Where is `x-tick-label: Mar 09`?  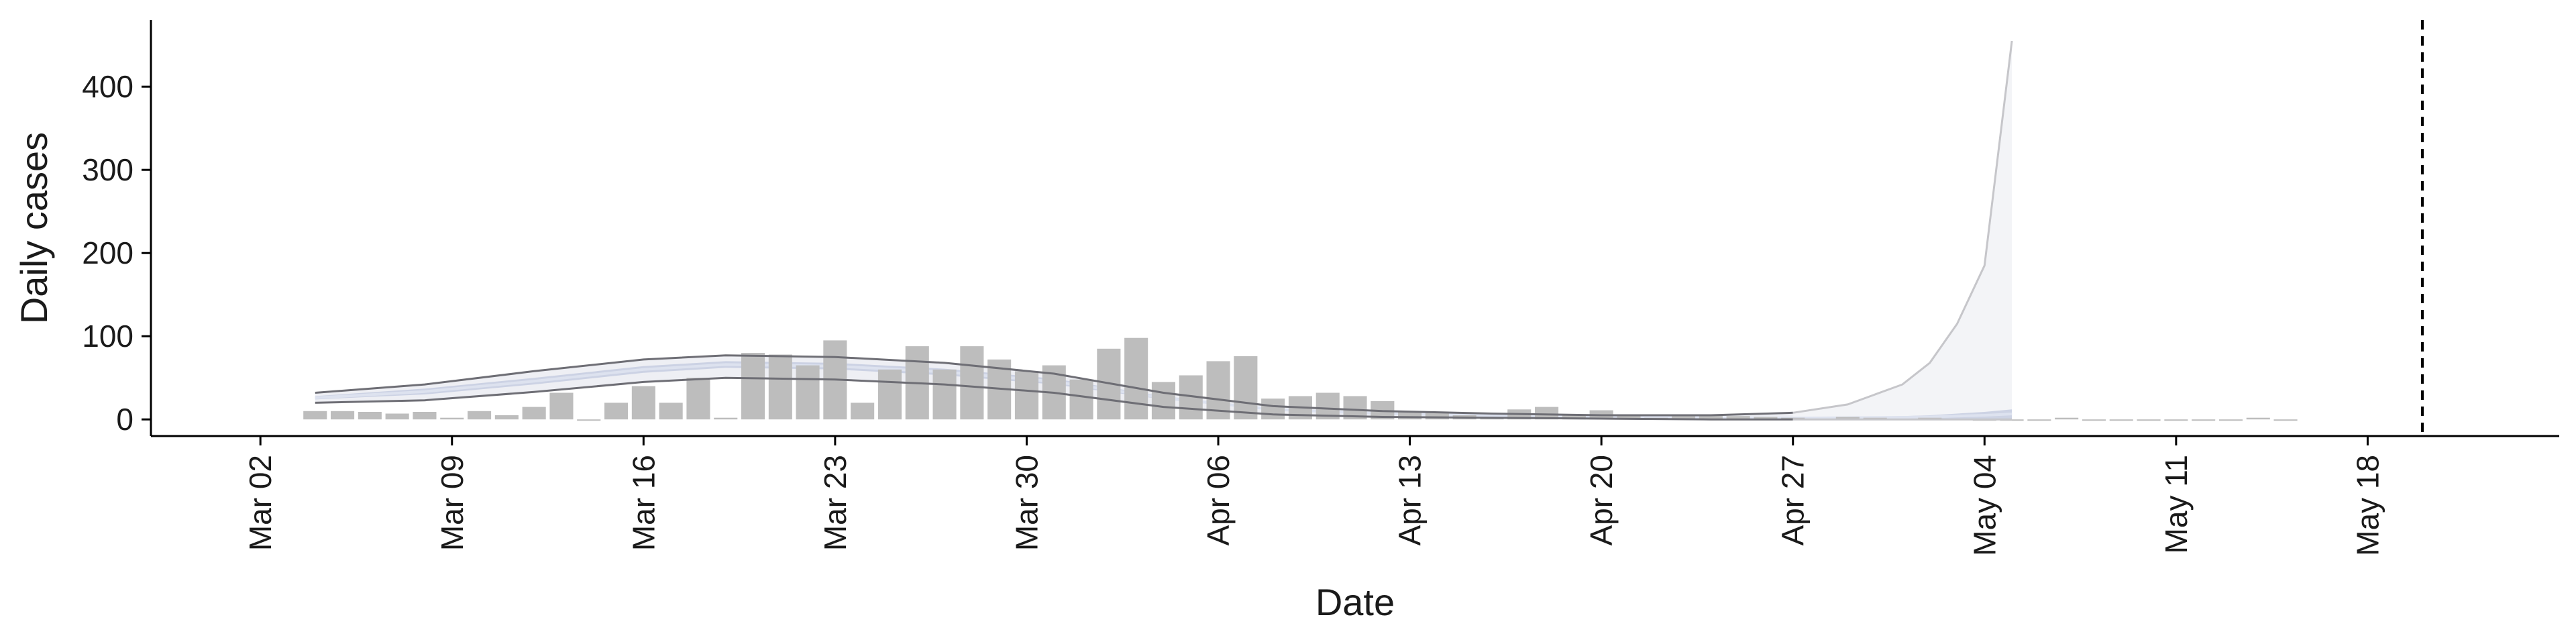
x-tick-label: Mar 09 is located at coordinates (452, 503).